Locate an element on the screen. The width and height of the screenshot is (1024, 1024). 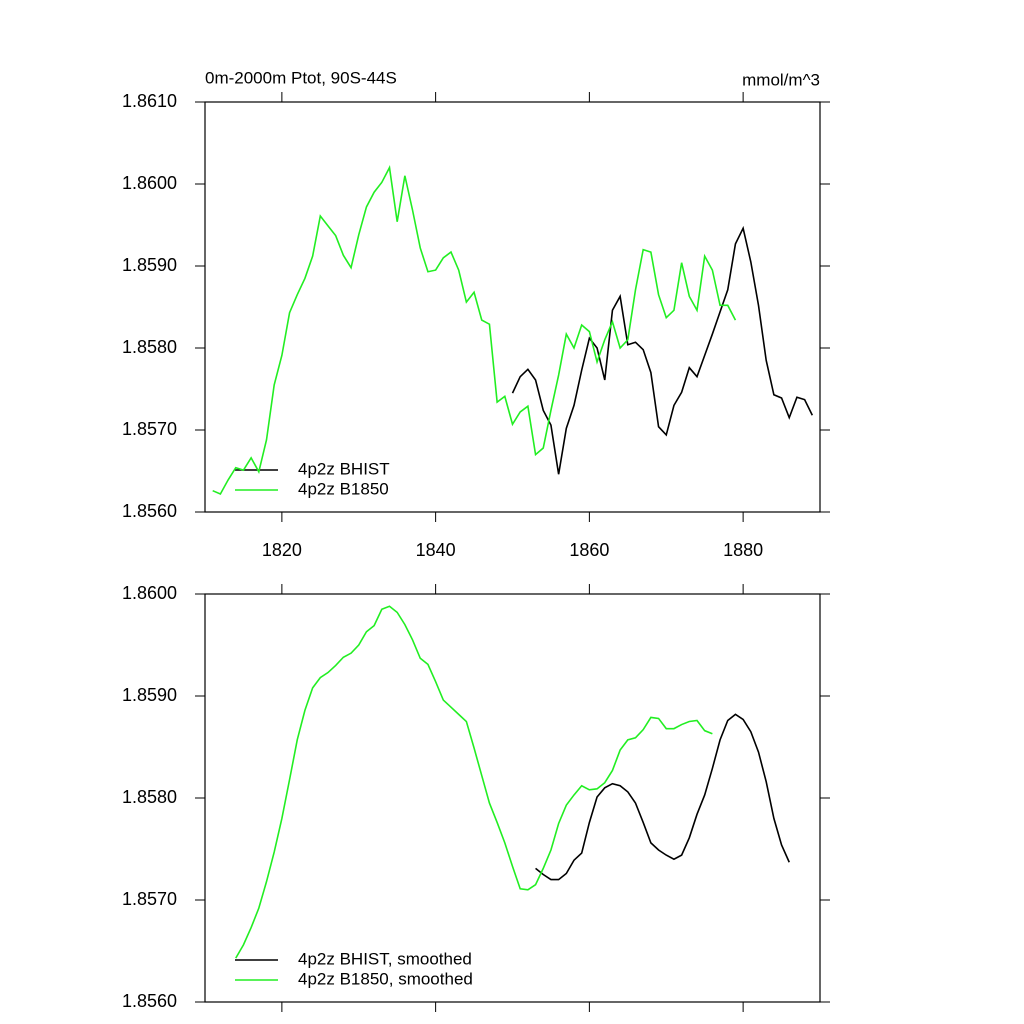
x-tick-label: 1820 is located at coordinates (282, 550).